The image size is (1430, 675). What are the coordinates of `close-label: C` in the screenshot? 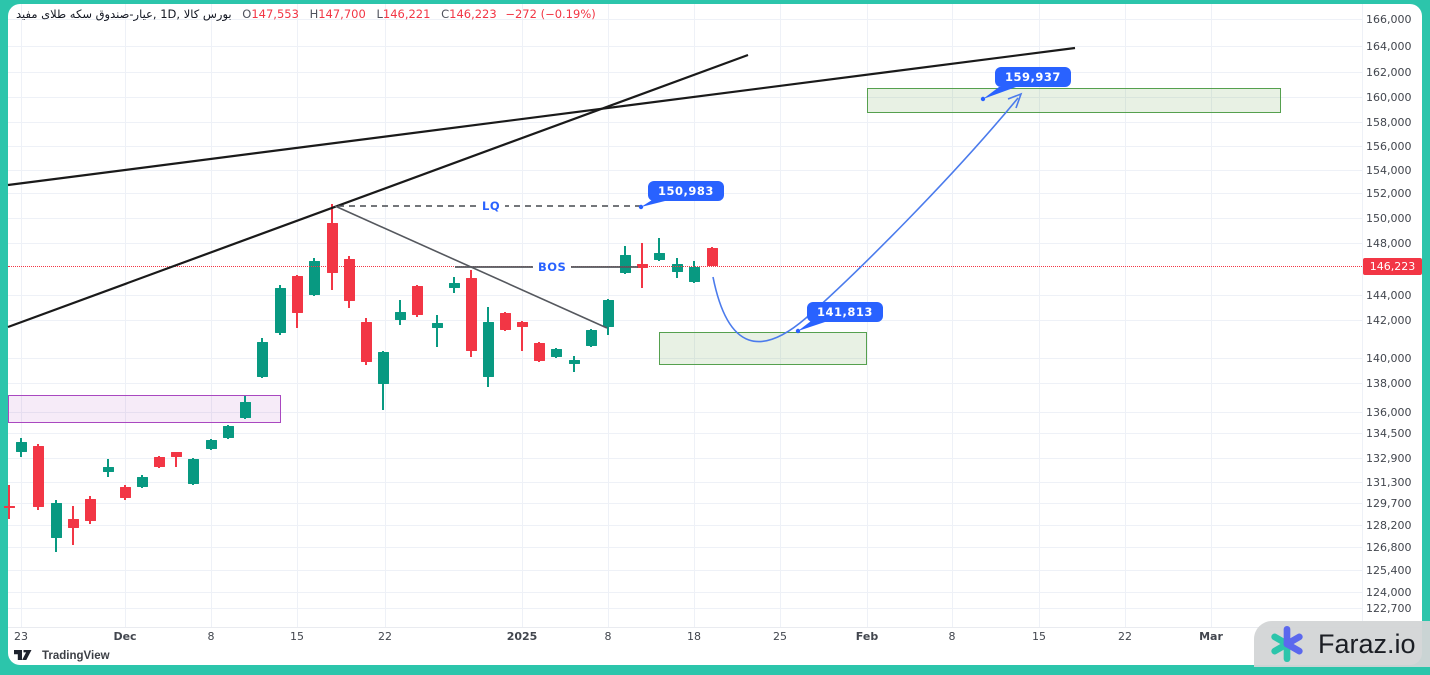 It's located at (445, 14).